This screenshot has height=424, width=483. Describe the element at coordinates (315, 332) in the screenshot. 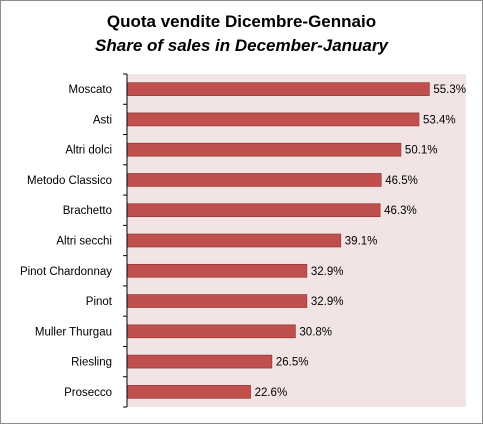

I see `value-label: 30.8%` at that location.